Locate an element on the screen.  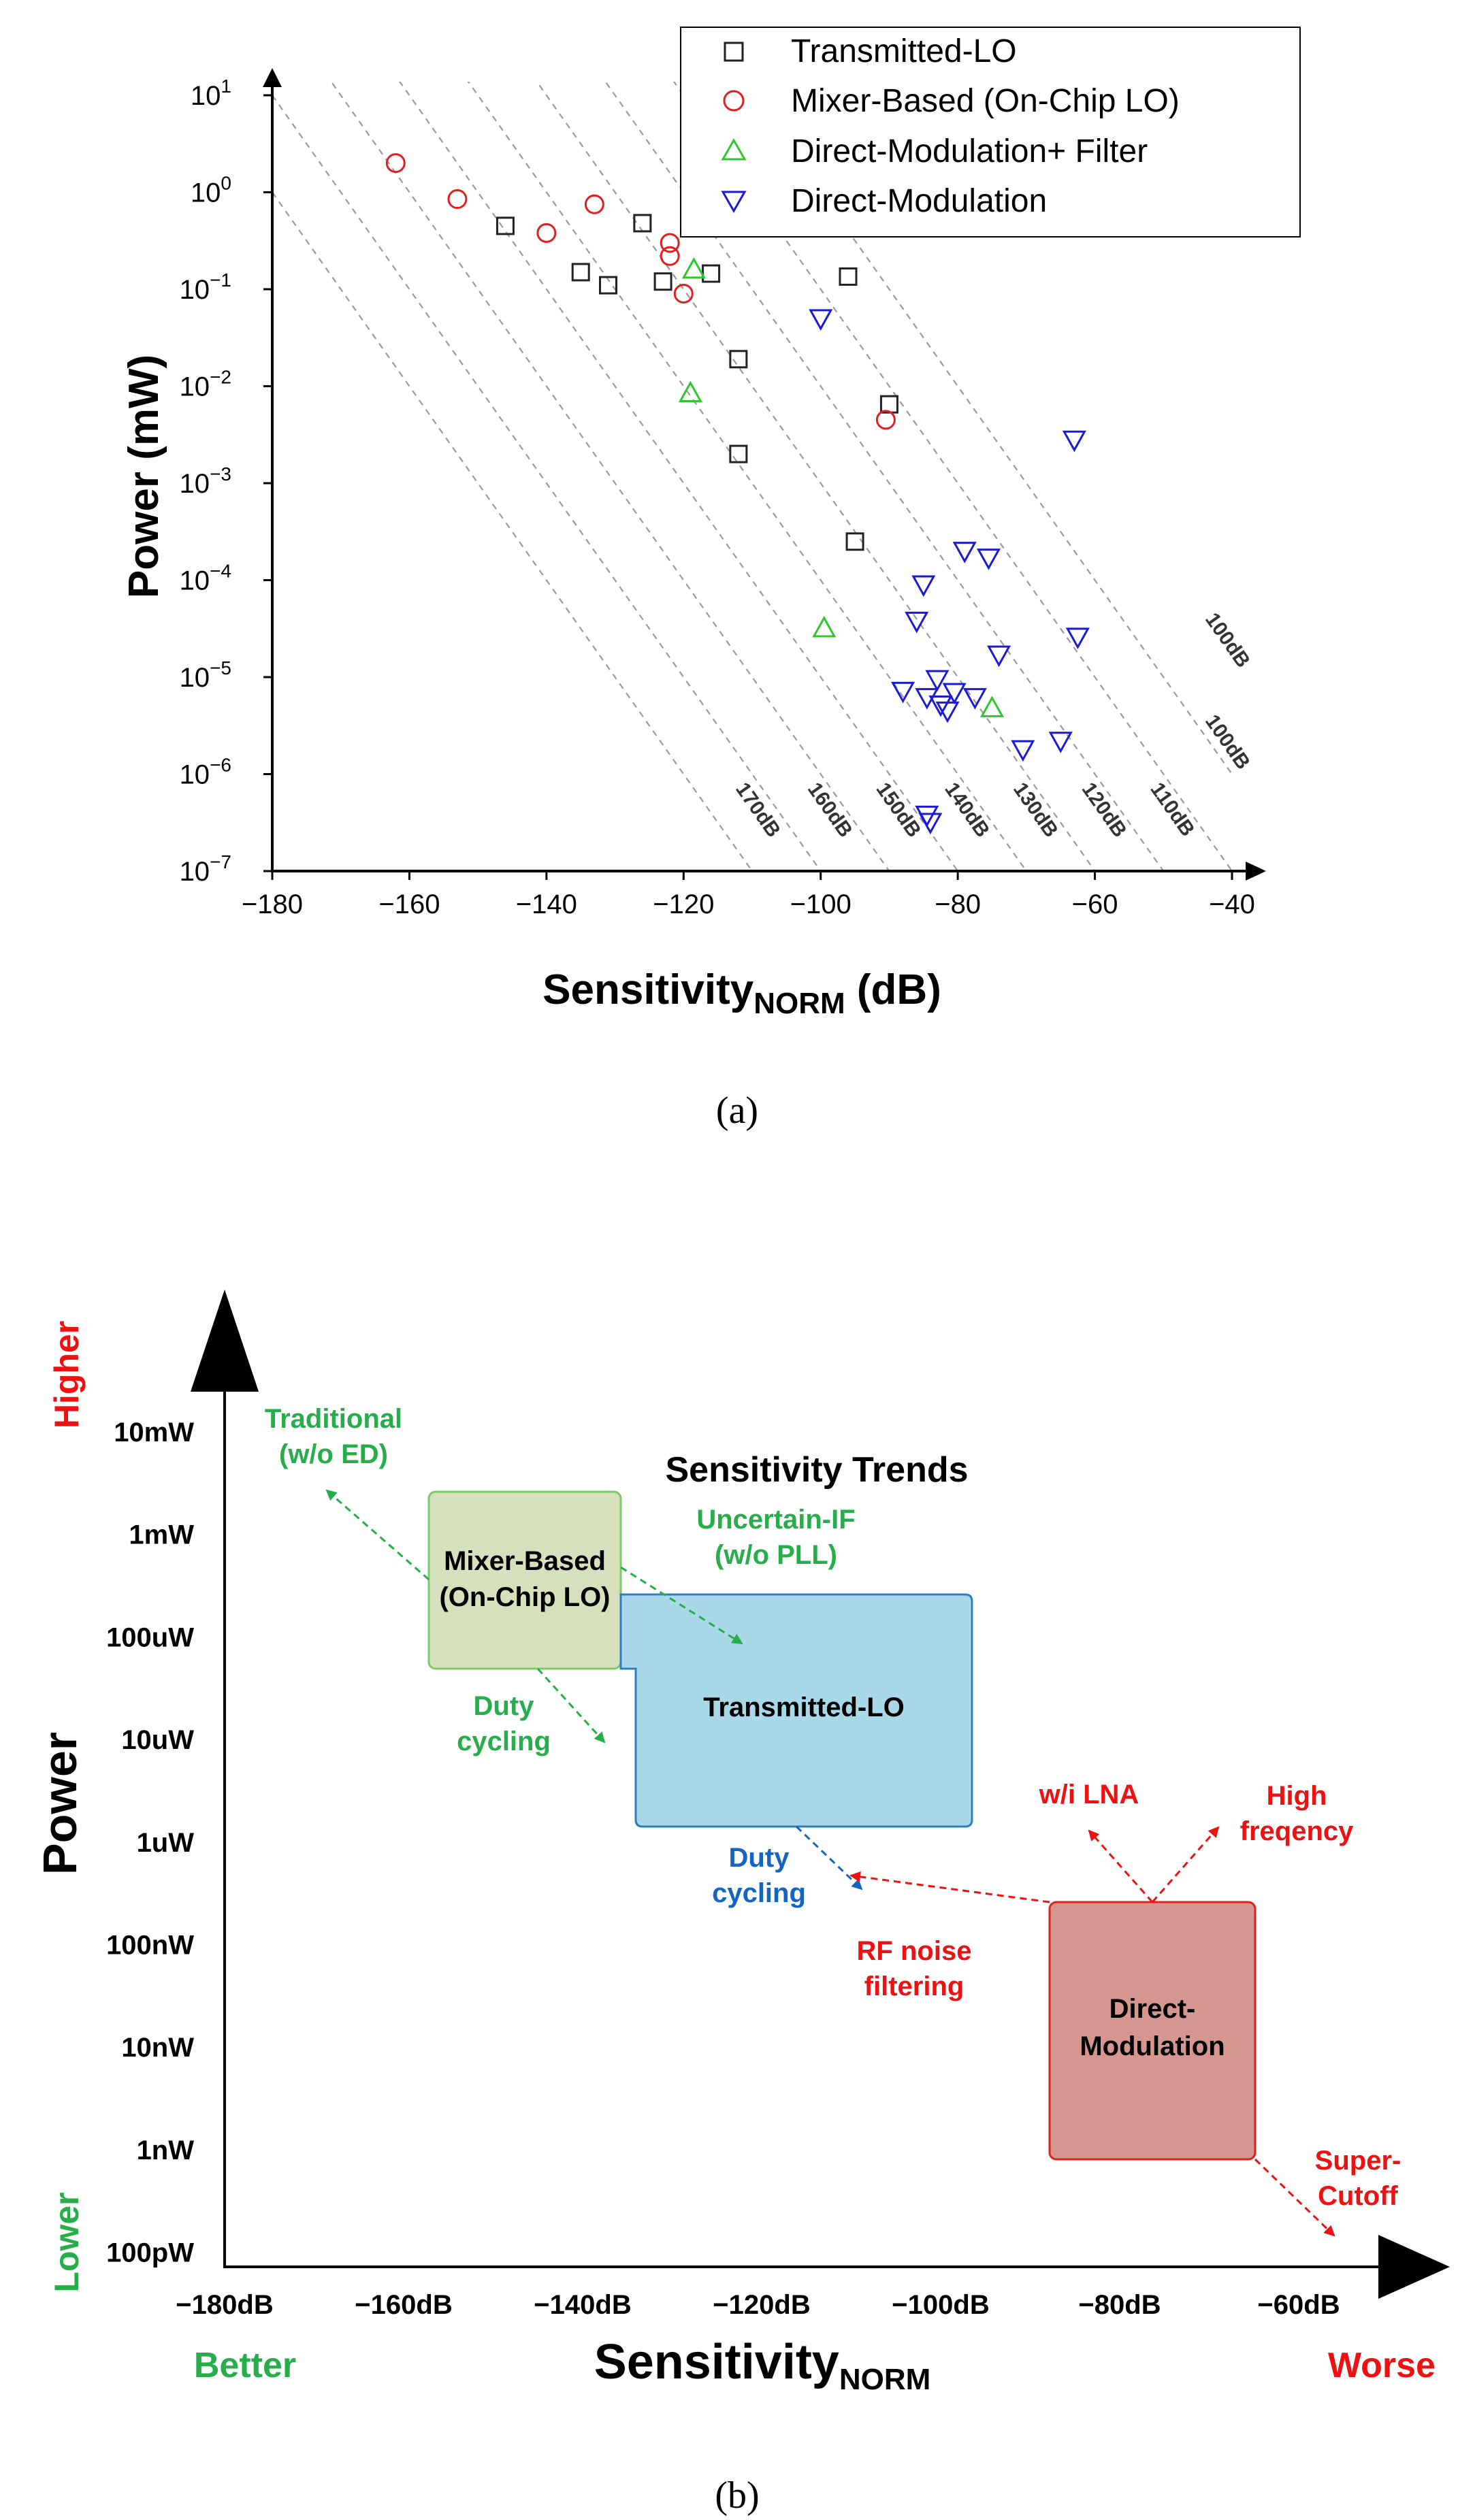
legend-frame is located at coordinates (990, 132).